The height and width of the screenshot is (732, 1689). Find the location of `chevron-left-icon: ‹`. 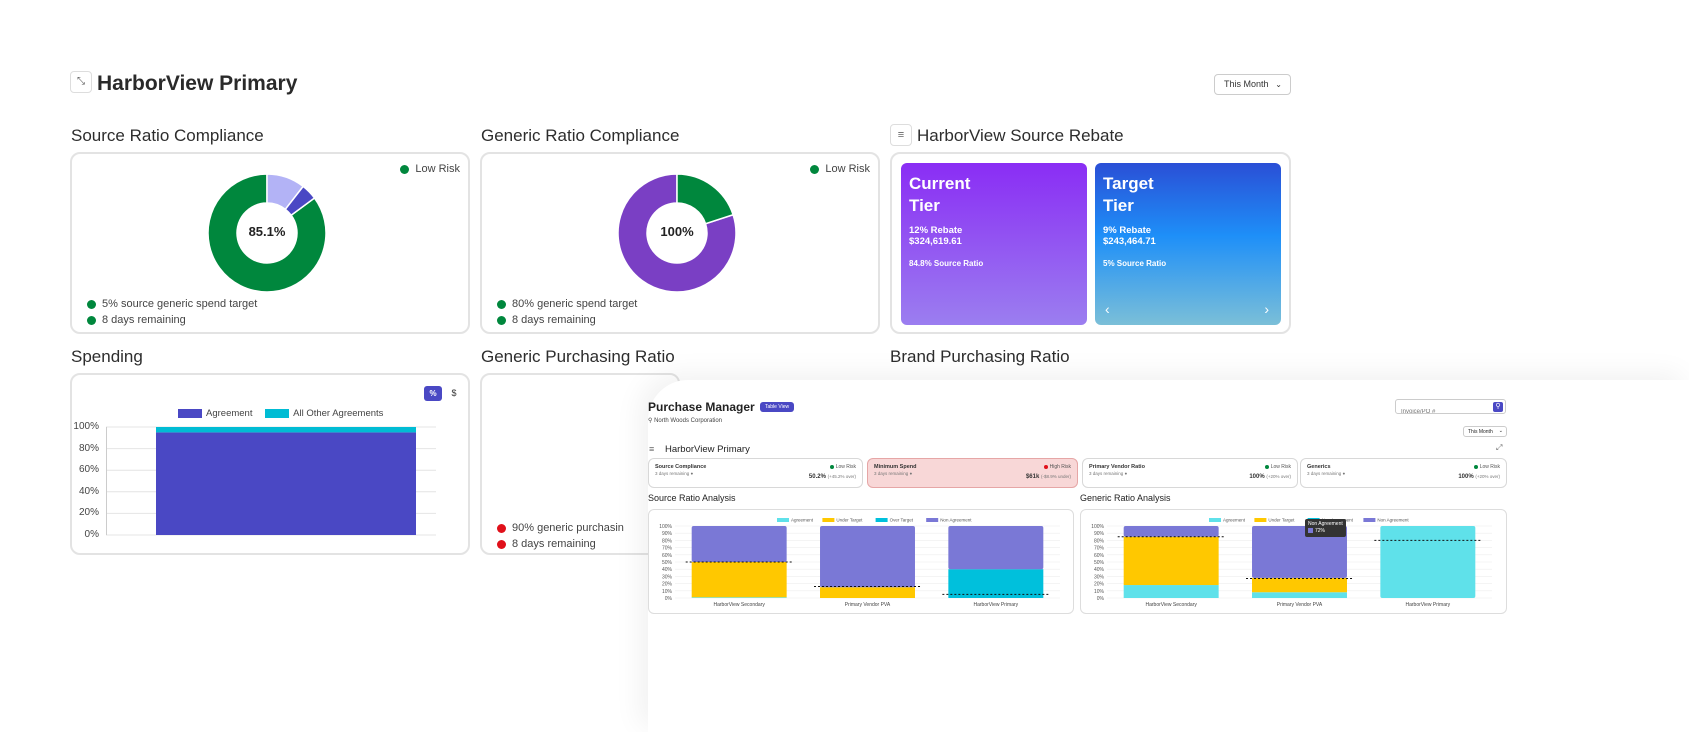

chevron-left-icon: ‹ is located at coordinates (1107, 309).